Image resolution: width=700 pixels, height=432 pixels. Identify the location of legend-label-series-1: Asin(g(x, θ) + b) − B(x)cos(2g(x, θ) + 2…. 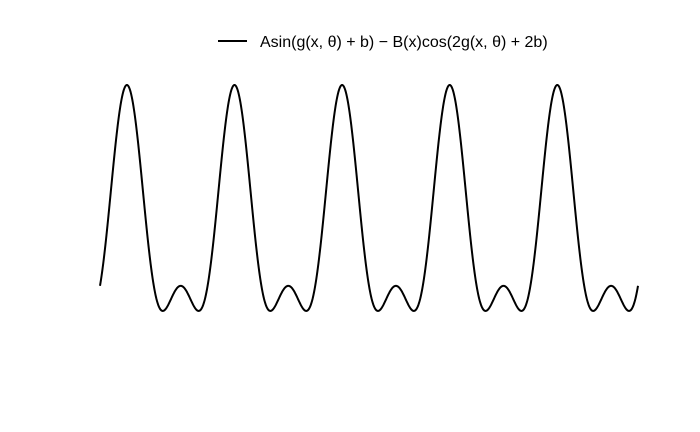
(404, 42).